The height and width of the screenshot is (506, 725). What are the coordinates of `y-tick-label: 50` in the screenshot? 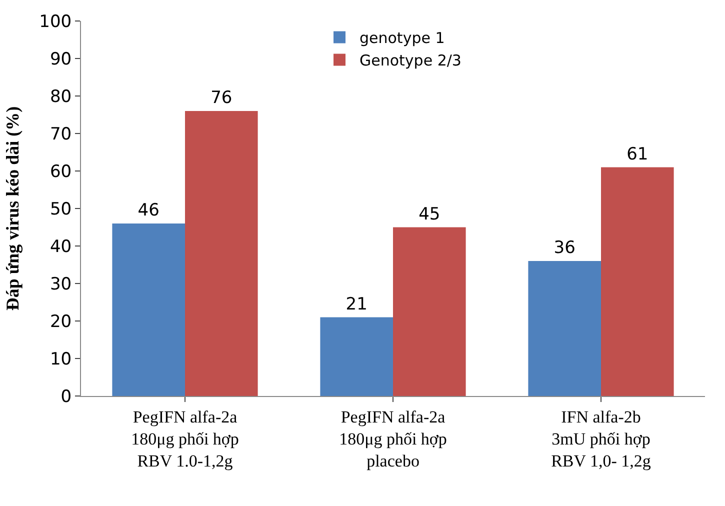 It's located at (61, 209).